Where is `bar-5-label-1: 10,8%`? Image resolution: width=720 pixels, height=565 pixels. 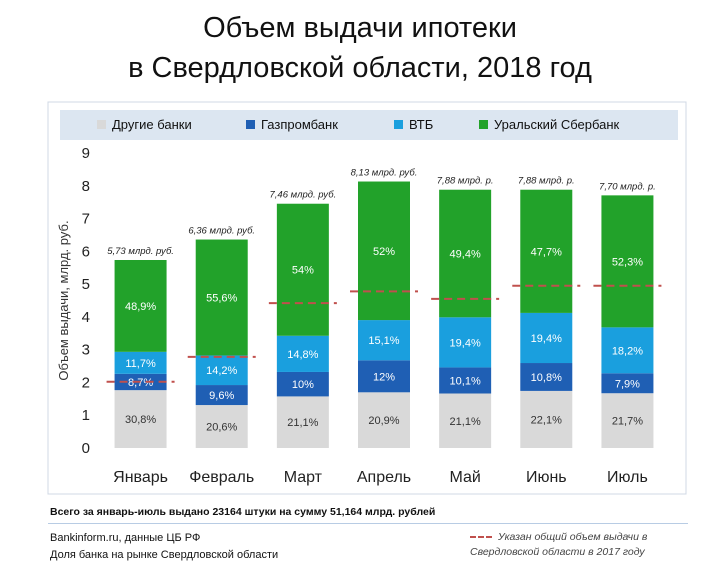
bar-5-label-1: 10,8% is located at coordinates (546, 378).